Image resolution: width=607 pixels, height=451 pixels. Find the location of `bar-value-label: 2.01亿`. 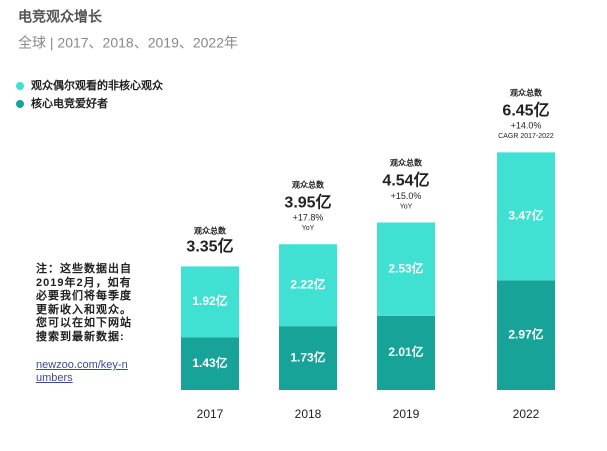

bar-value-label: 2.01亿 is located at coordinates (405, 351).